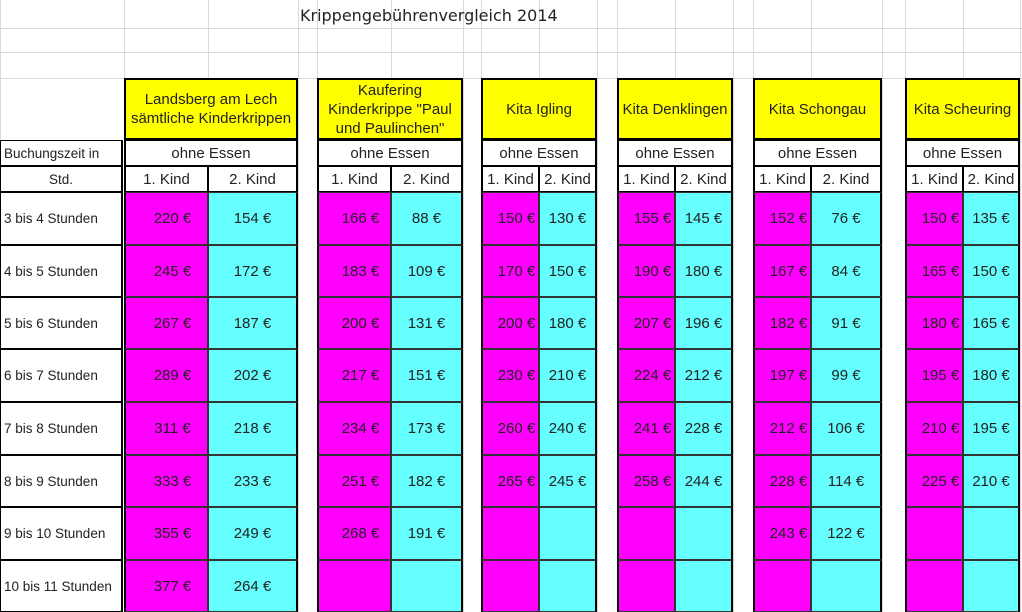 This screenshot has height=612, width=1022. What do you see at coordinates (782, 218) in the screenshot?
I see `fee-child-1: 152 €` at bounding box center [782, 218].